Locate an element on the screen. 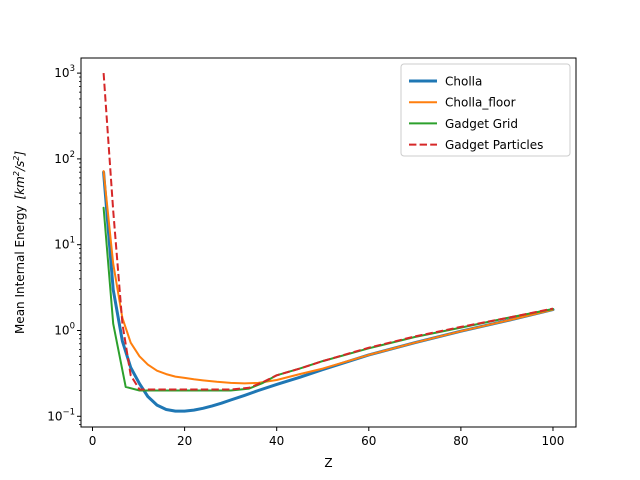 Image resolution: width=640 pixels, height=480 pixels. x-tick-label: 40 is located at coordinates (276, 441).